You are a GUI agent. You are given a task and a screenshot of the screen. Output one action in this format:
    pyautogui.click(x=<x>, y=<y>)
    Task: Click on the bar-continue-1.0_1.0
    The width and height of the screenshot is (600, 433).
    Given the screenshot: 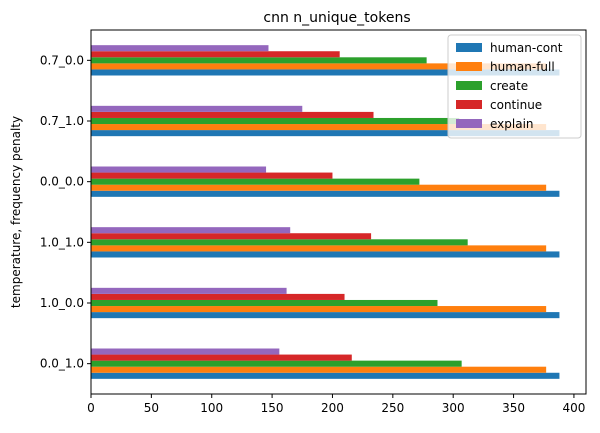 What is the action you would take?
    pyautogui.click(x=231, y=236)
    